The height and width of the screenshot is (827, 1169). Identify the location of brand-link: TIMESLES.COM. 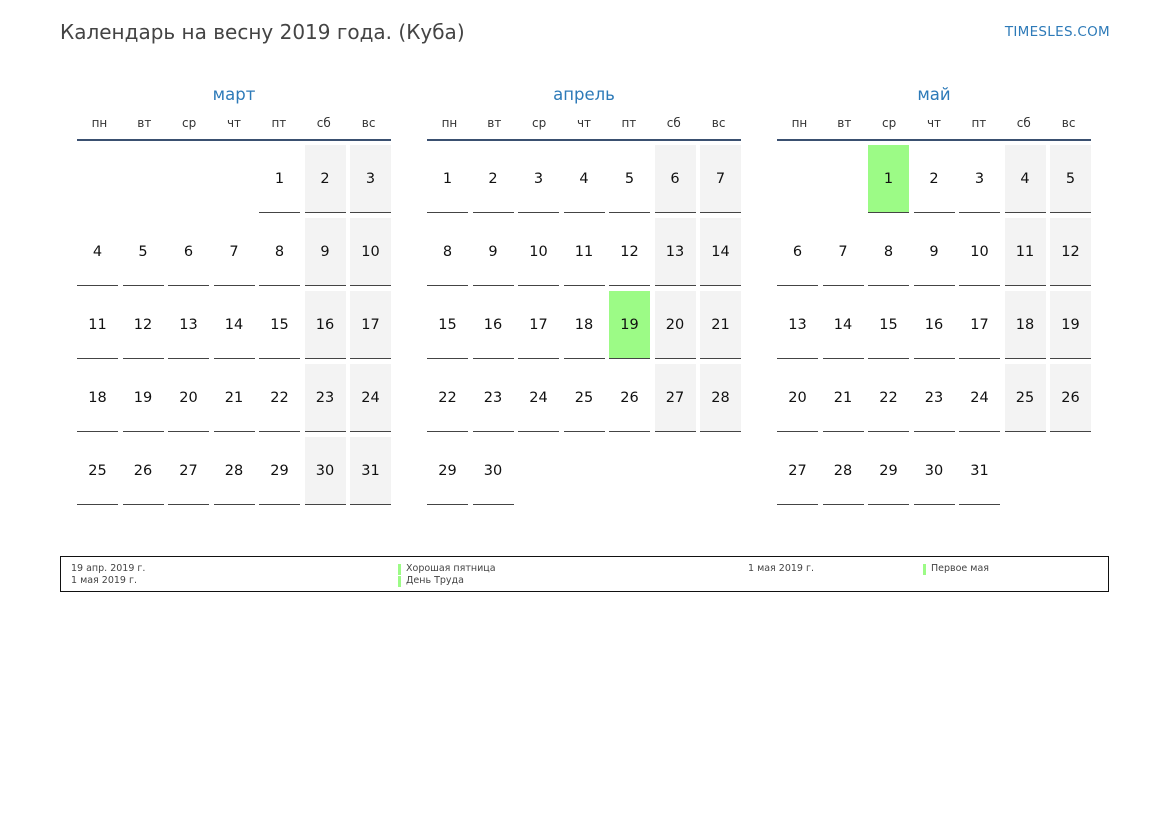
(1057, 32).